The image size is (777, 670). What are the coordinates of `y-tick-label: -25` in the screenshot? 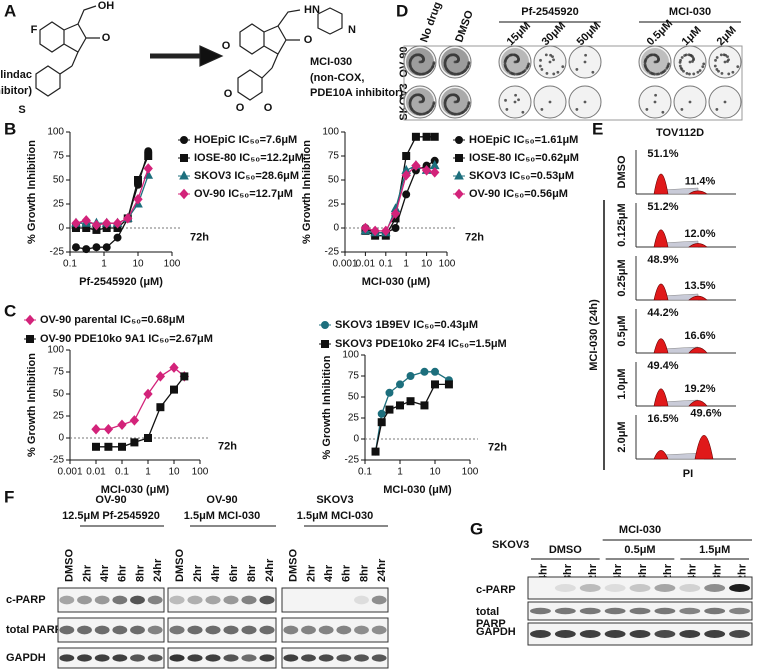 It's located at (57, 460).